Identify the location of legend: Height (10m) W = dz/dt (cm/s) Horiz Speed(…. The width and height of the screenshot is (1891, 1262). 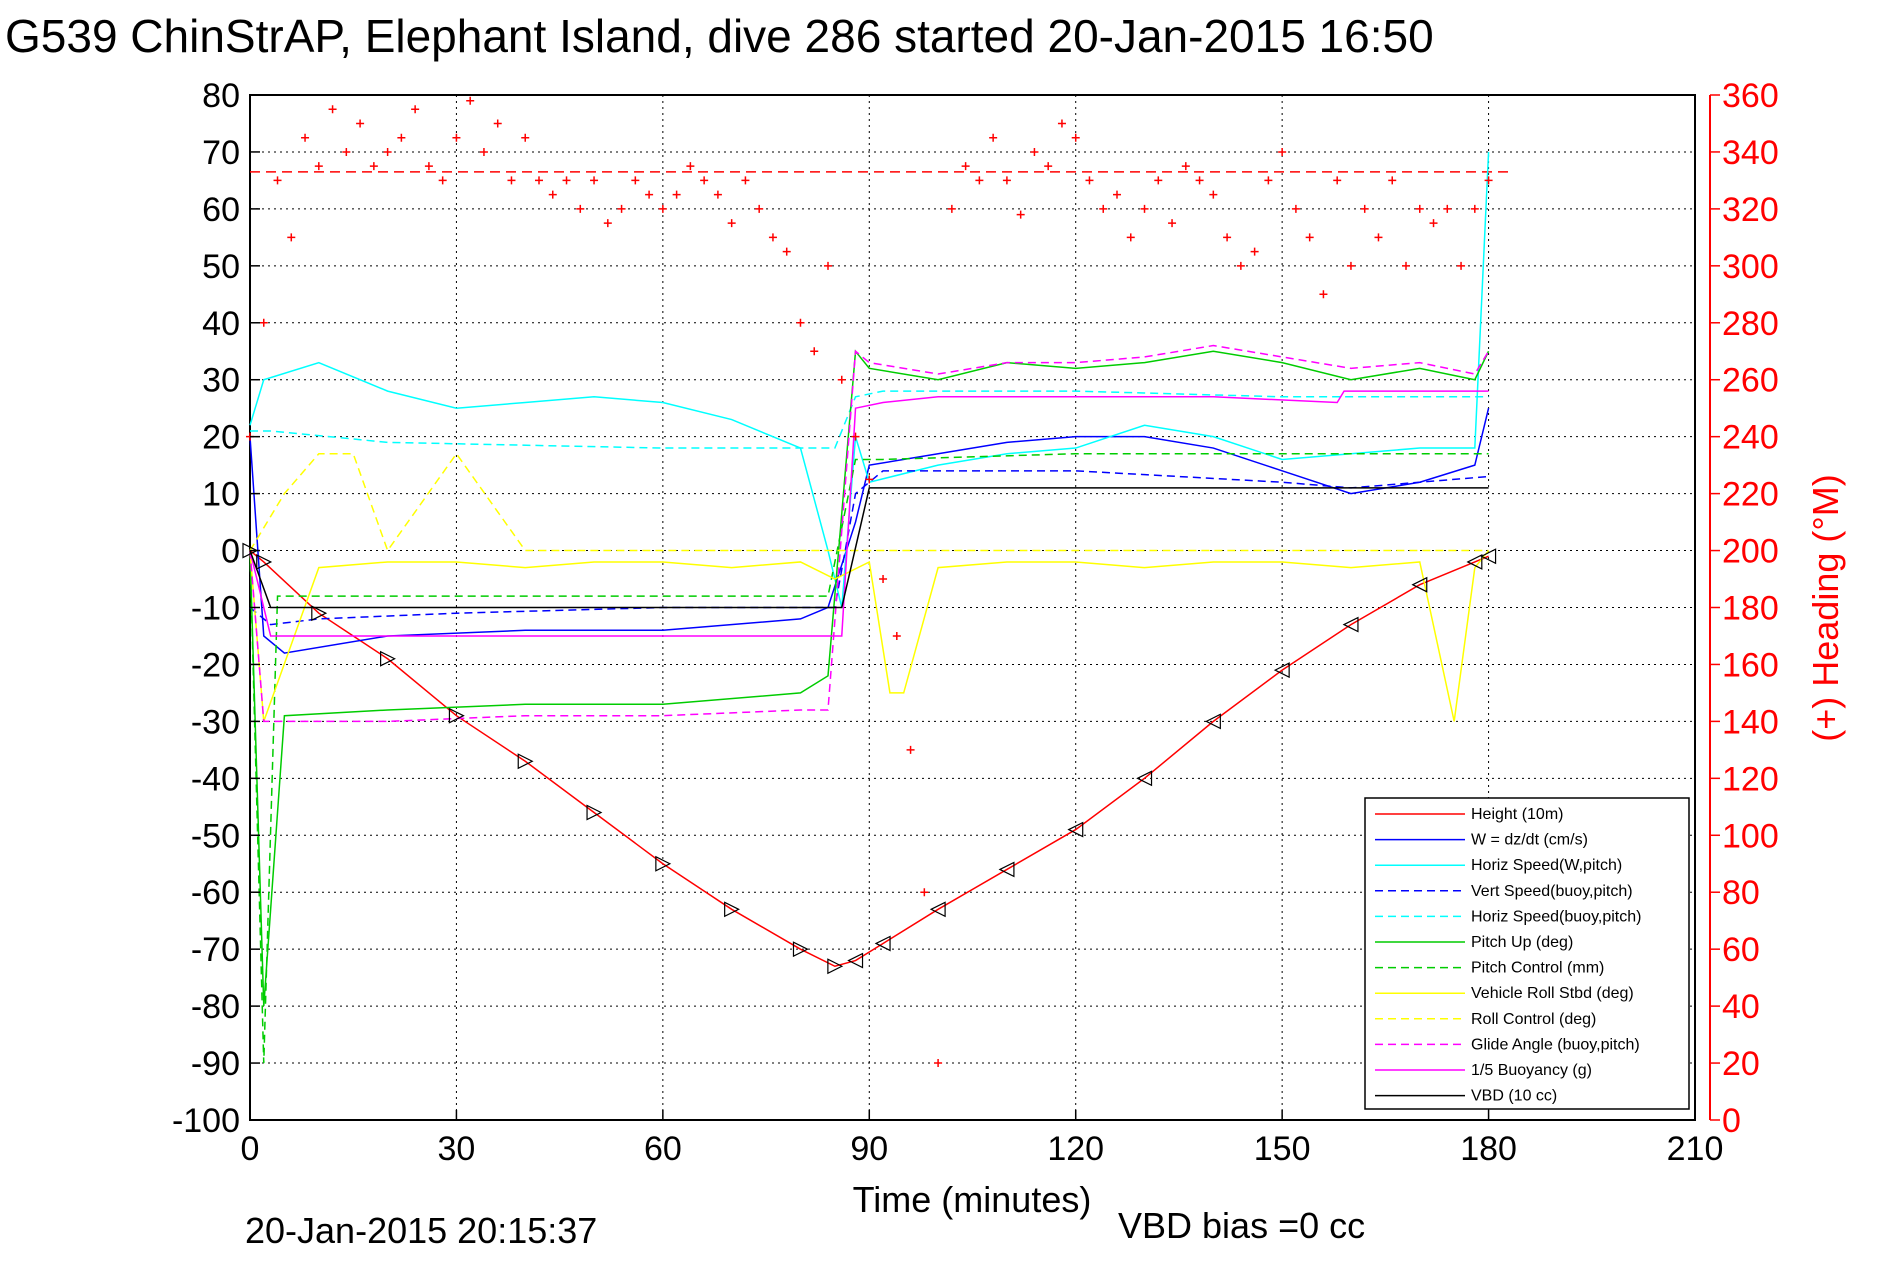
(1527, 953).